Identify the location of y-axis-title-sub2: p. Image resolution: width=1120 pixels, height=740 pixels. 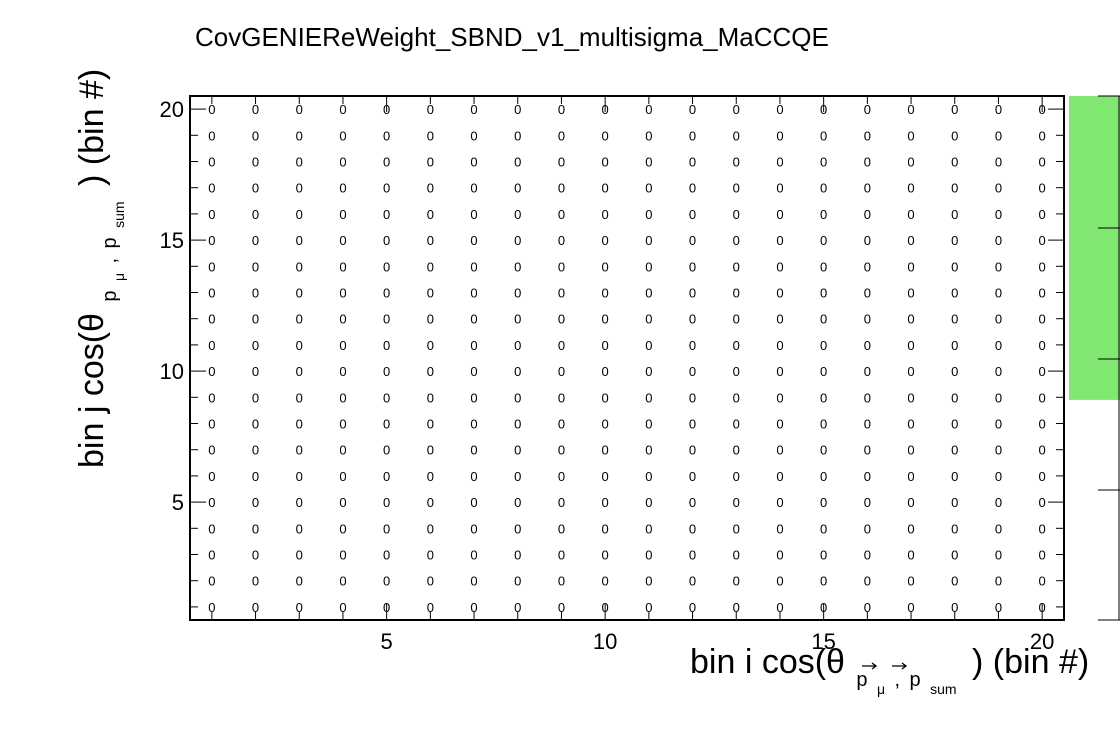
(110, 242).